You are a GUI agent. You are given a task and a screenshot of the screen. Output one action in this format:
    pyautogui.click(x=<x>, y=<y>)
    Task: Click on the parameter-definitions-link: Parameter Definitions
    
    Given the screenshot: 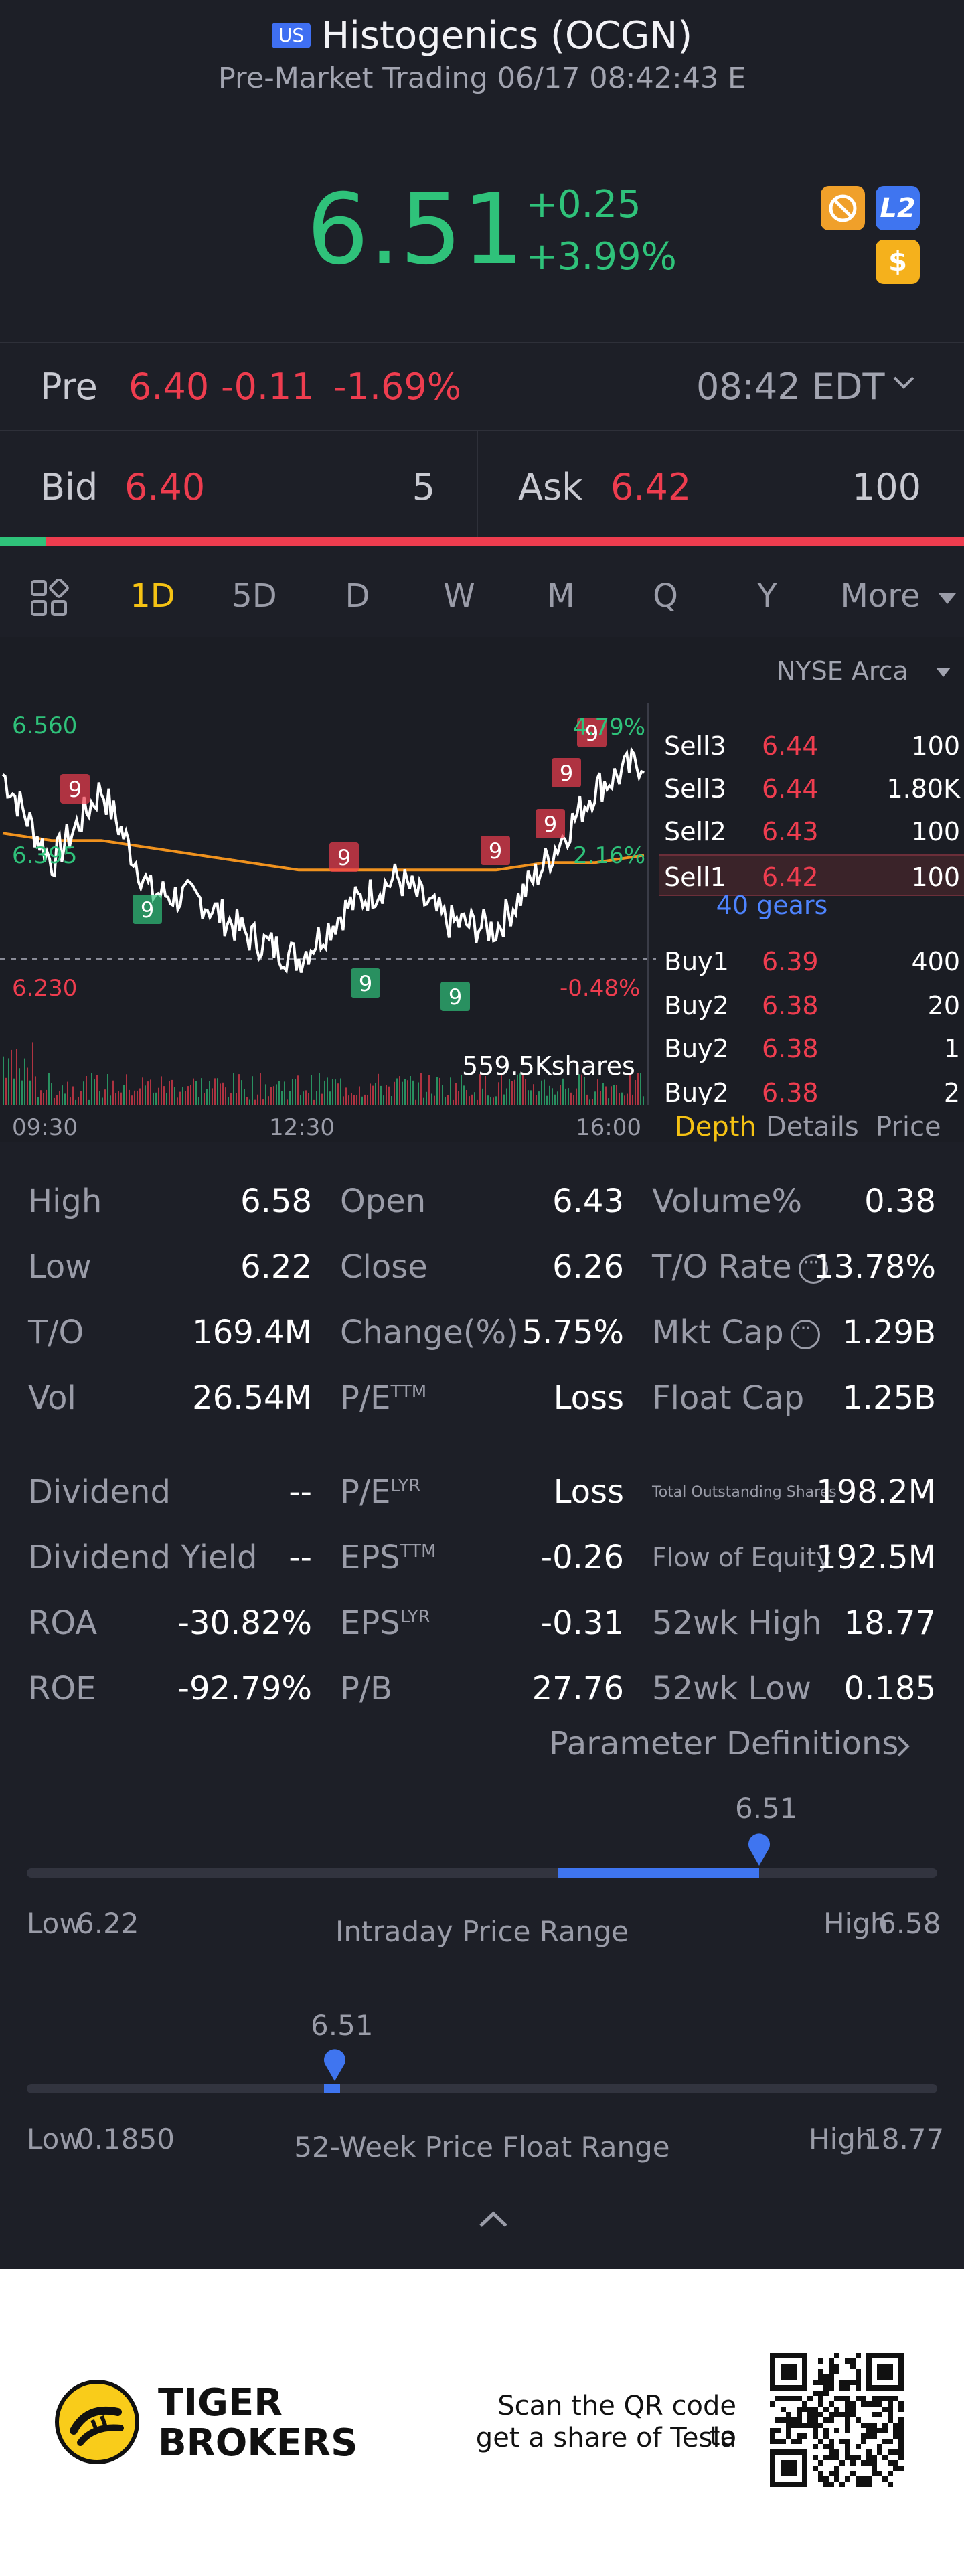 What is the action you would take?
    pyautogui.click(x=724, y=1743)
    